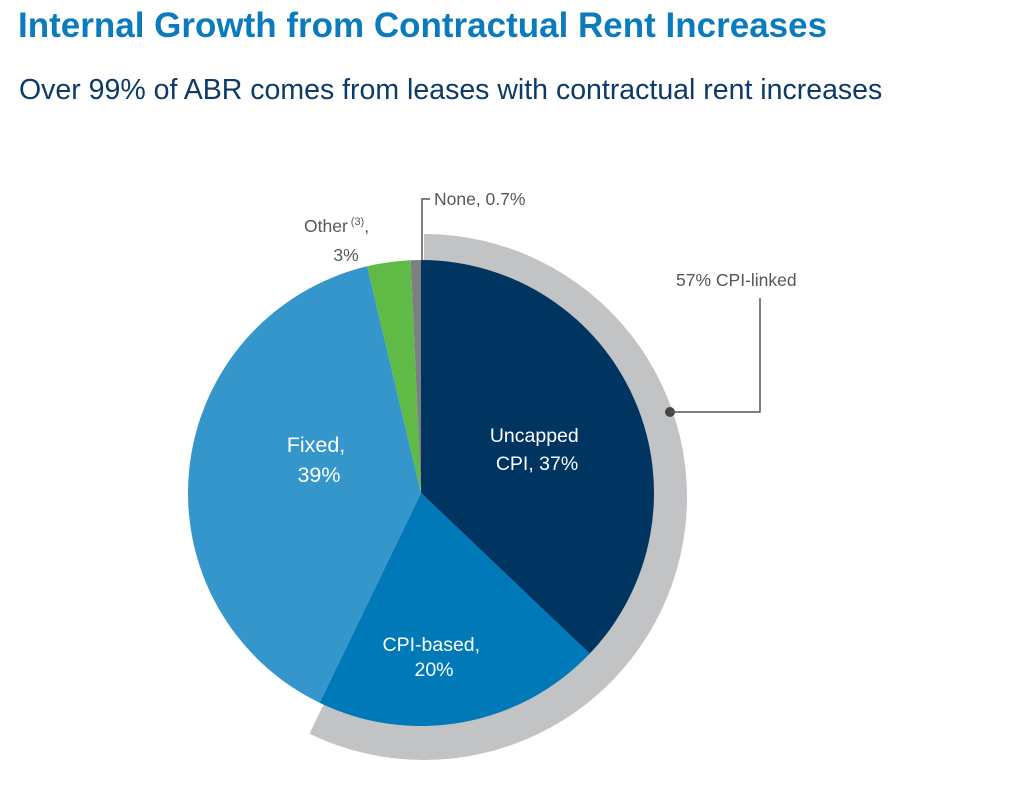 The image size is (1027, 790). I want to click on slice-label-none: None, 0.7%, so click(479, 199).